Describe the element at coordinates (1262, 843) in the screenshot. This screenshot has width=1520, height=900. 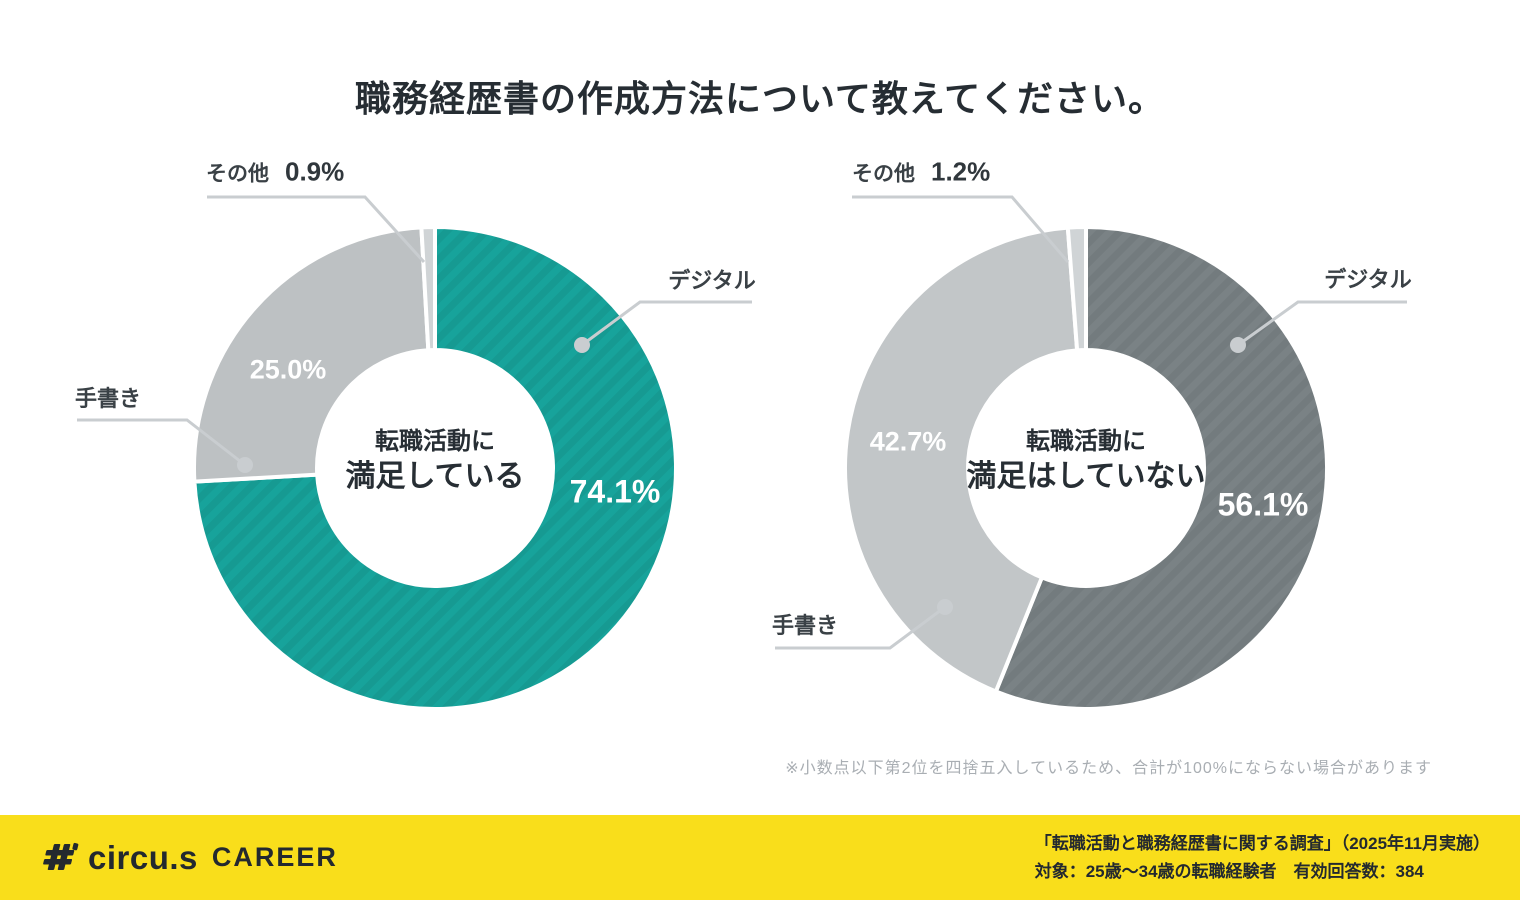
I see `survey-source-line1: 「転職活動と職務経歴書に関する調査」（2025年11月実施）` at that location.